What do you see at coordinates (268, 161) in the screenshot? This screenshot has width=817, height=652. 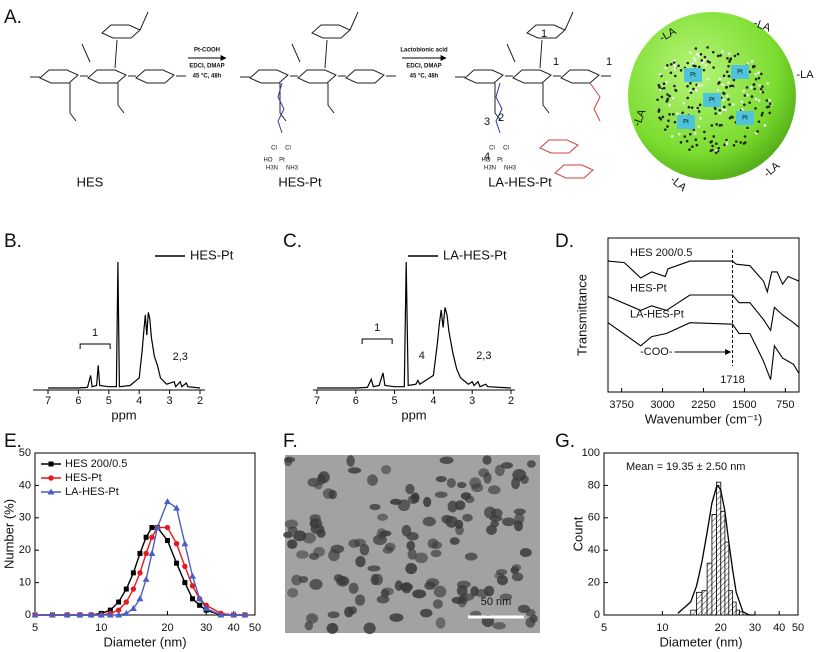 I see `pt-group-atom: HO` at bounding box center [268, 161].